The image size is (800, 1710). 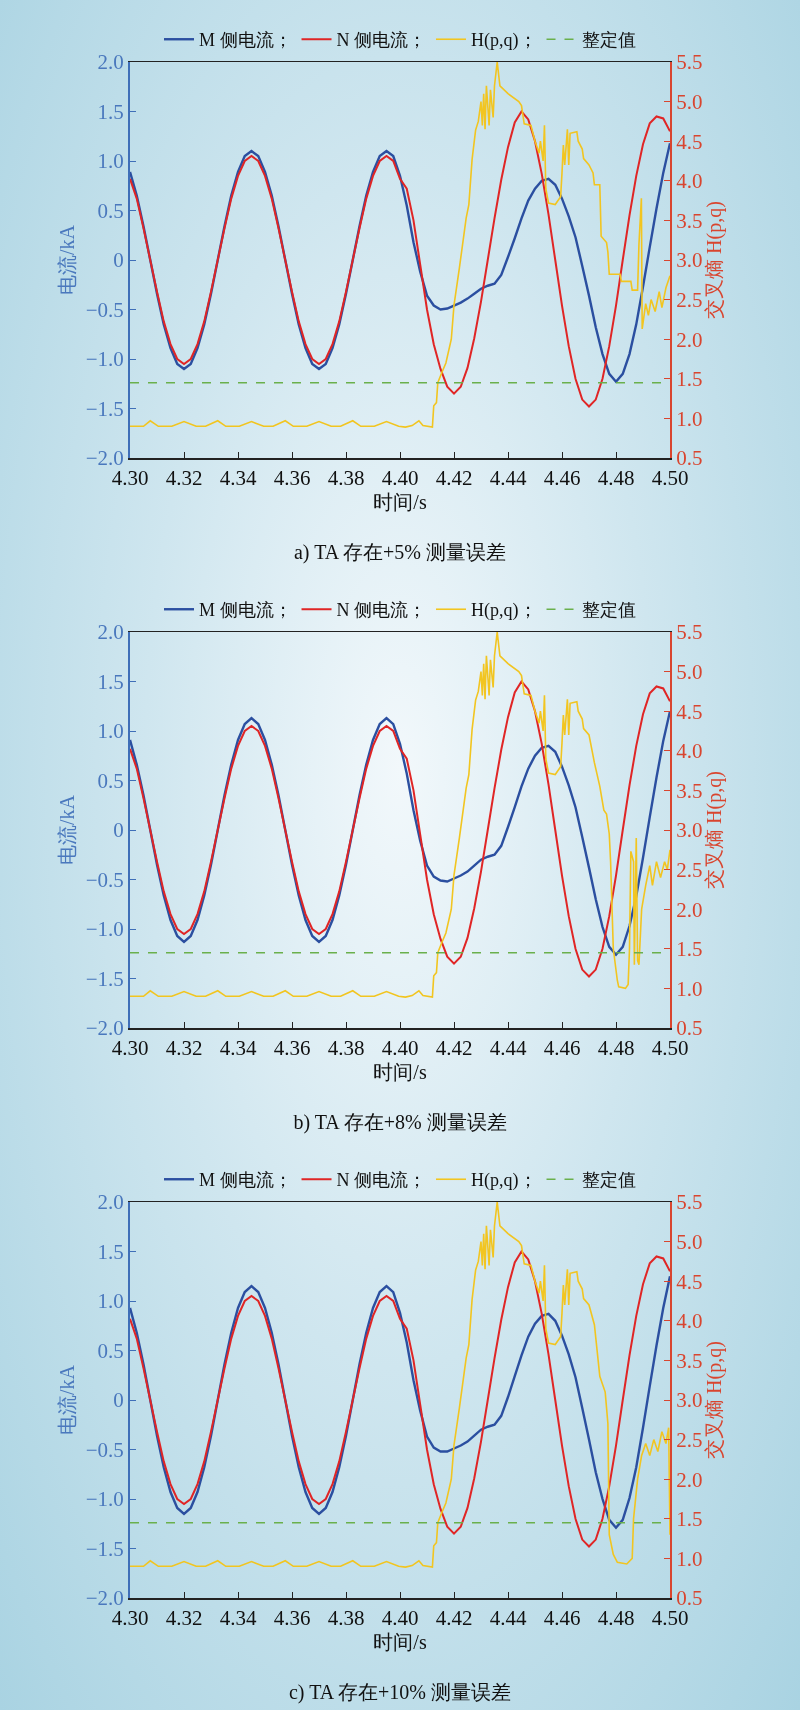 What do you see at coordinates (689, 909) in the screenshot?
I see `y2-tick-label: 2.0` at bounding box center [689, 909].